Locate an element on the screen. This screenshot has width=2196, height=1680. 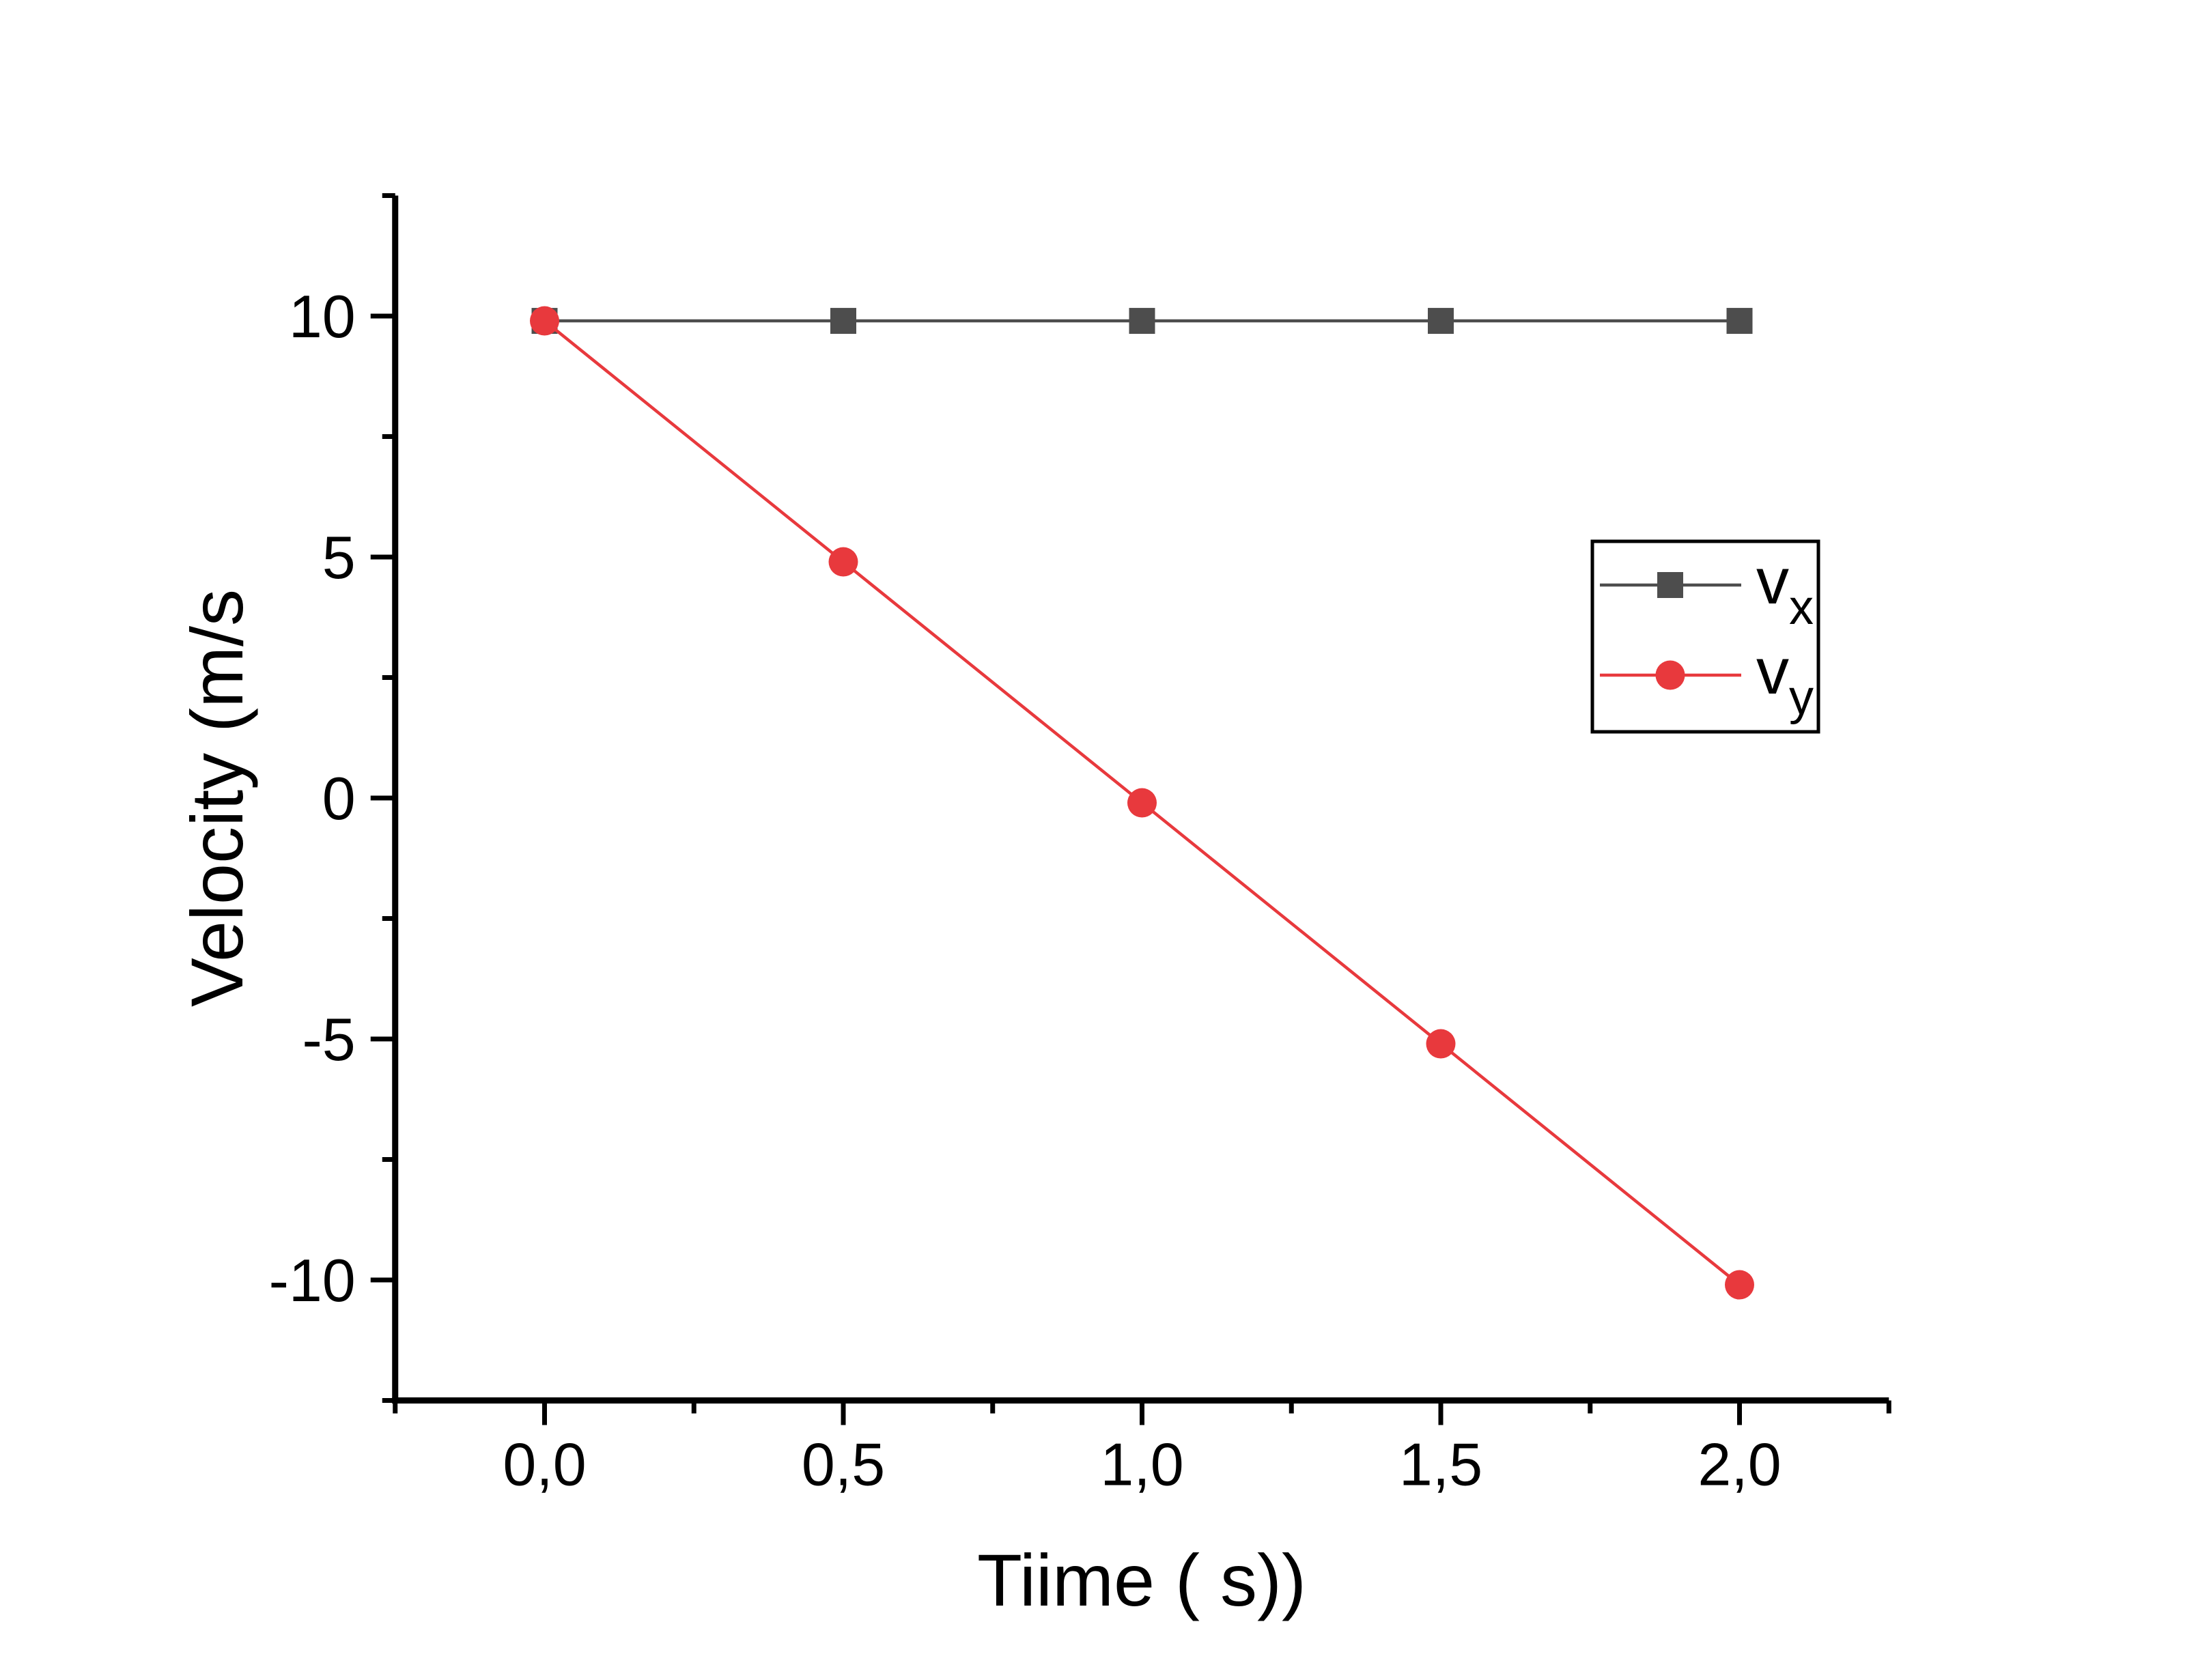
y-tick-label: -5 is located at coordinates (329, 1039).